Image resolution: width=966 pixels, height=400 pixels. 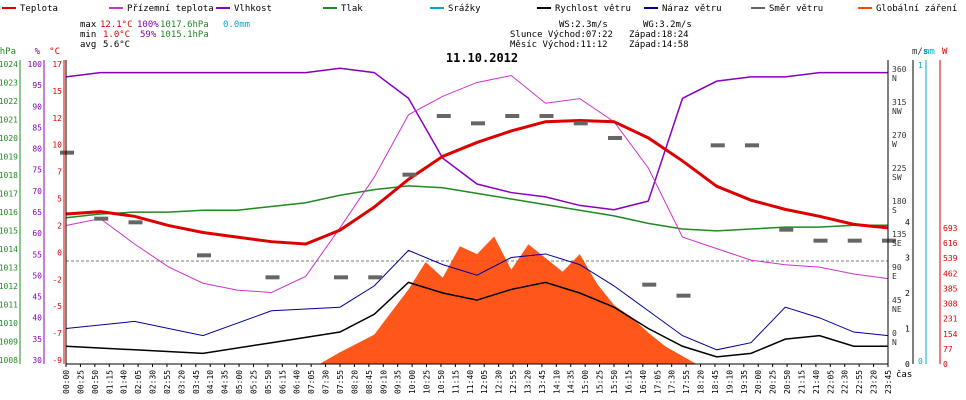 What do you see at coordinates (39, 9) in the screenshot?
I see `legend-label: Teplota` at bounding box center [39, 9].